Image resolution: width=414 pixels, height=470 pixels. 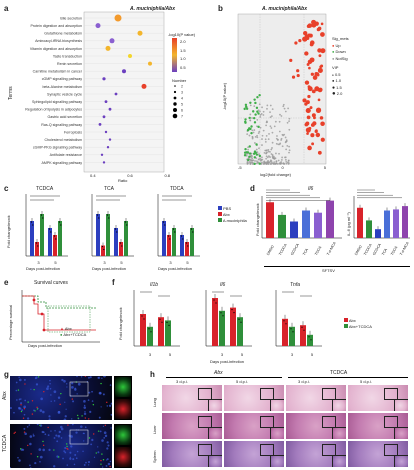 What do you see at coordinates (123, 435) in the screenshot?
I see `inset-green` at bounding box center [123, 435].